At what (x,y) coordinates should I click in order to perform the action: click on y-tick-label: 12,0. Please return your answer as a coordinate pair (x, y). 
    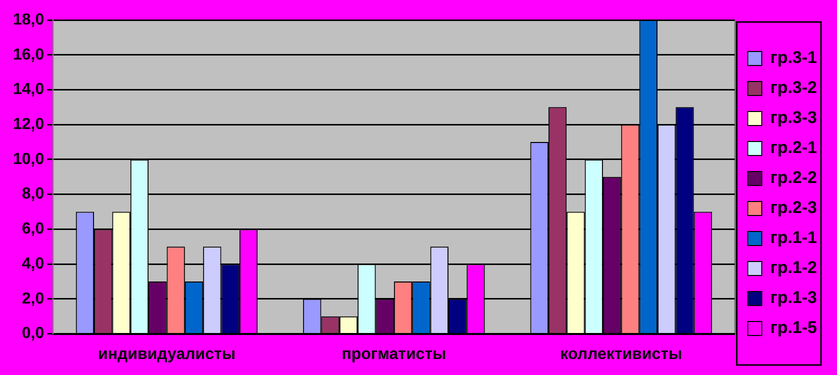
    Looking at the image, I should click on (28, 125).